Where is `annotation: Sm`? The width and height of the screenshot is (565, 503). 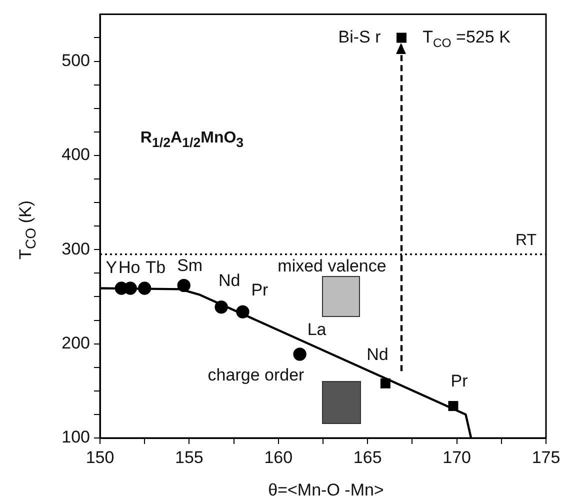
annotation: Sm is located at coordinates (190, 266).